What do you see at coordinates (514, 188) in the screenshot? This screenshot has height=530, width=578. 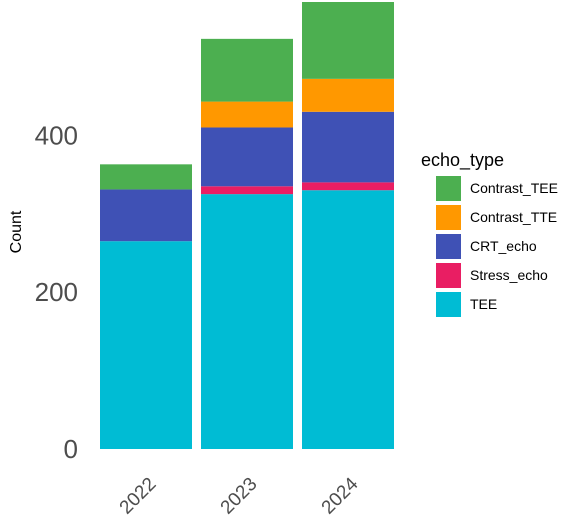 I see `legend-label-Contrast_TEE: Contrast_TEE` at bounding box center [514, 188].